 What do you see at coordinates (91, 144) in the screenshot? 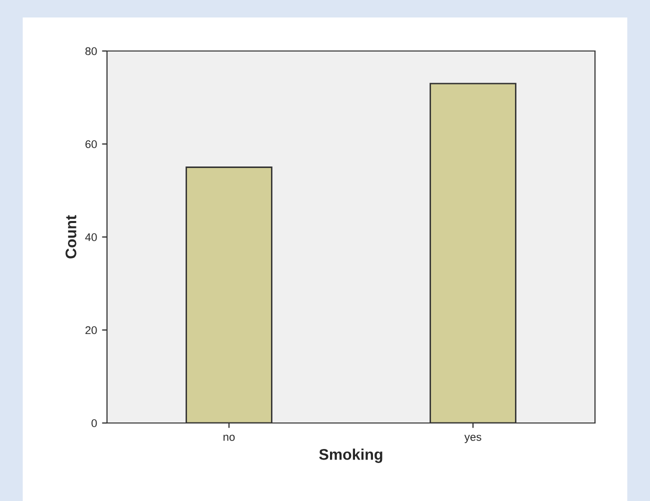
I see `y-tick-label: 60` at bounding box center [91, 144].